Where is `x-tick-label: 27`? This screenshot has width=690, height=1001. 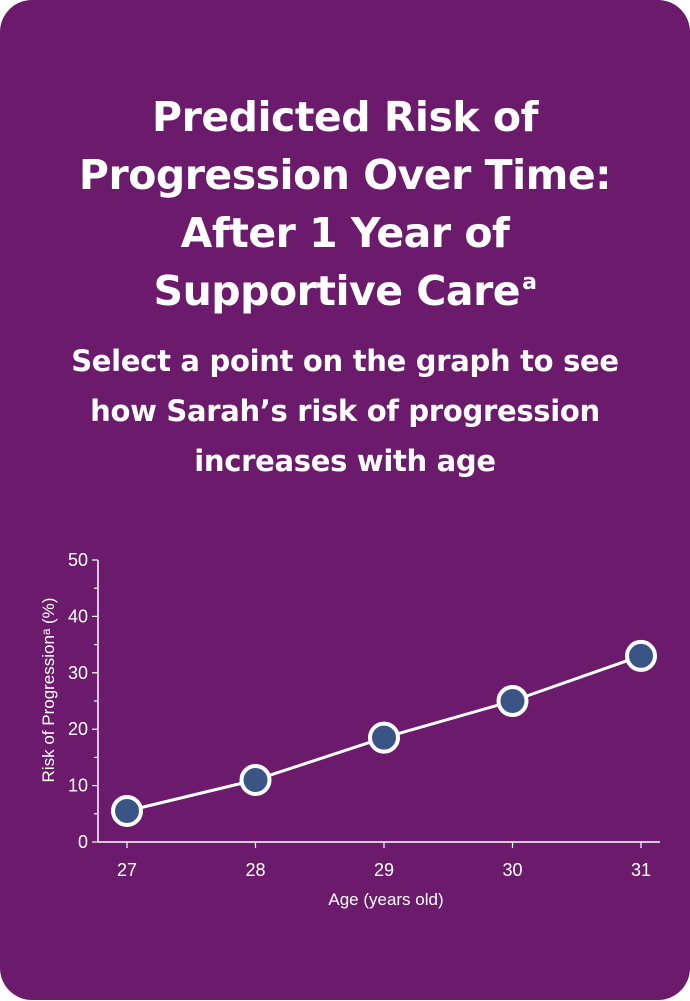
x-tick-label: 27 is located at coordinates (127, 870).